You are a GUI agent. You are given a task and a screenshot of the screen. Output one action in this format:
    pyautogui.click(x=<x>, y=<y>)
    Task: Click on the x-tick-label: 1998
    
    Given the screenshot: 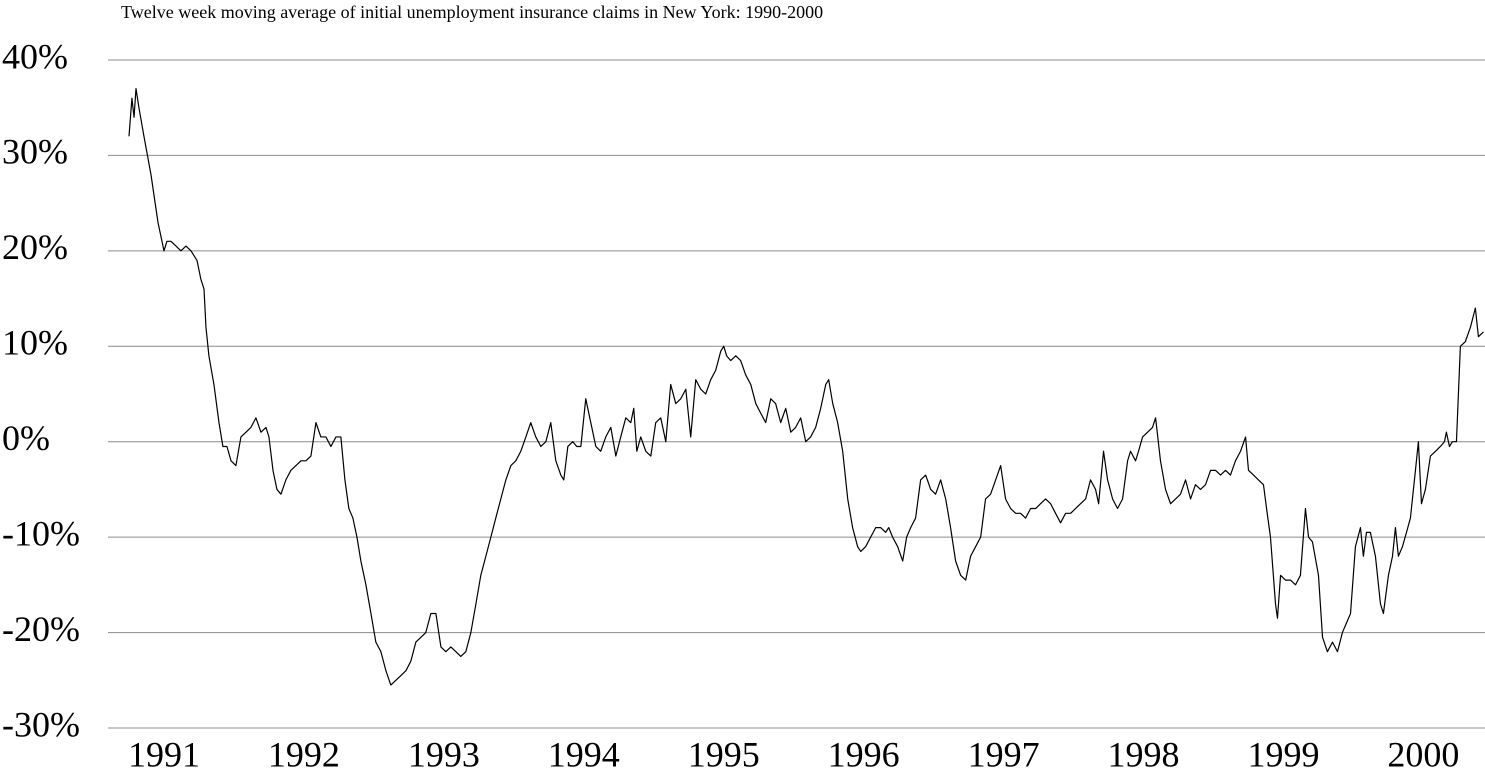 What is the action you would take?
    pyautogui.click(x=1144, y=754)
    